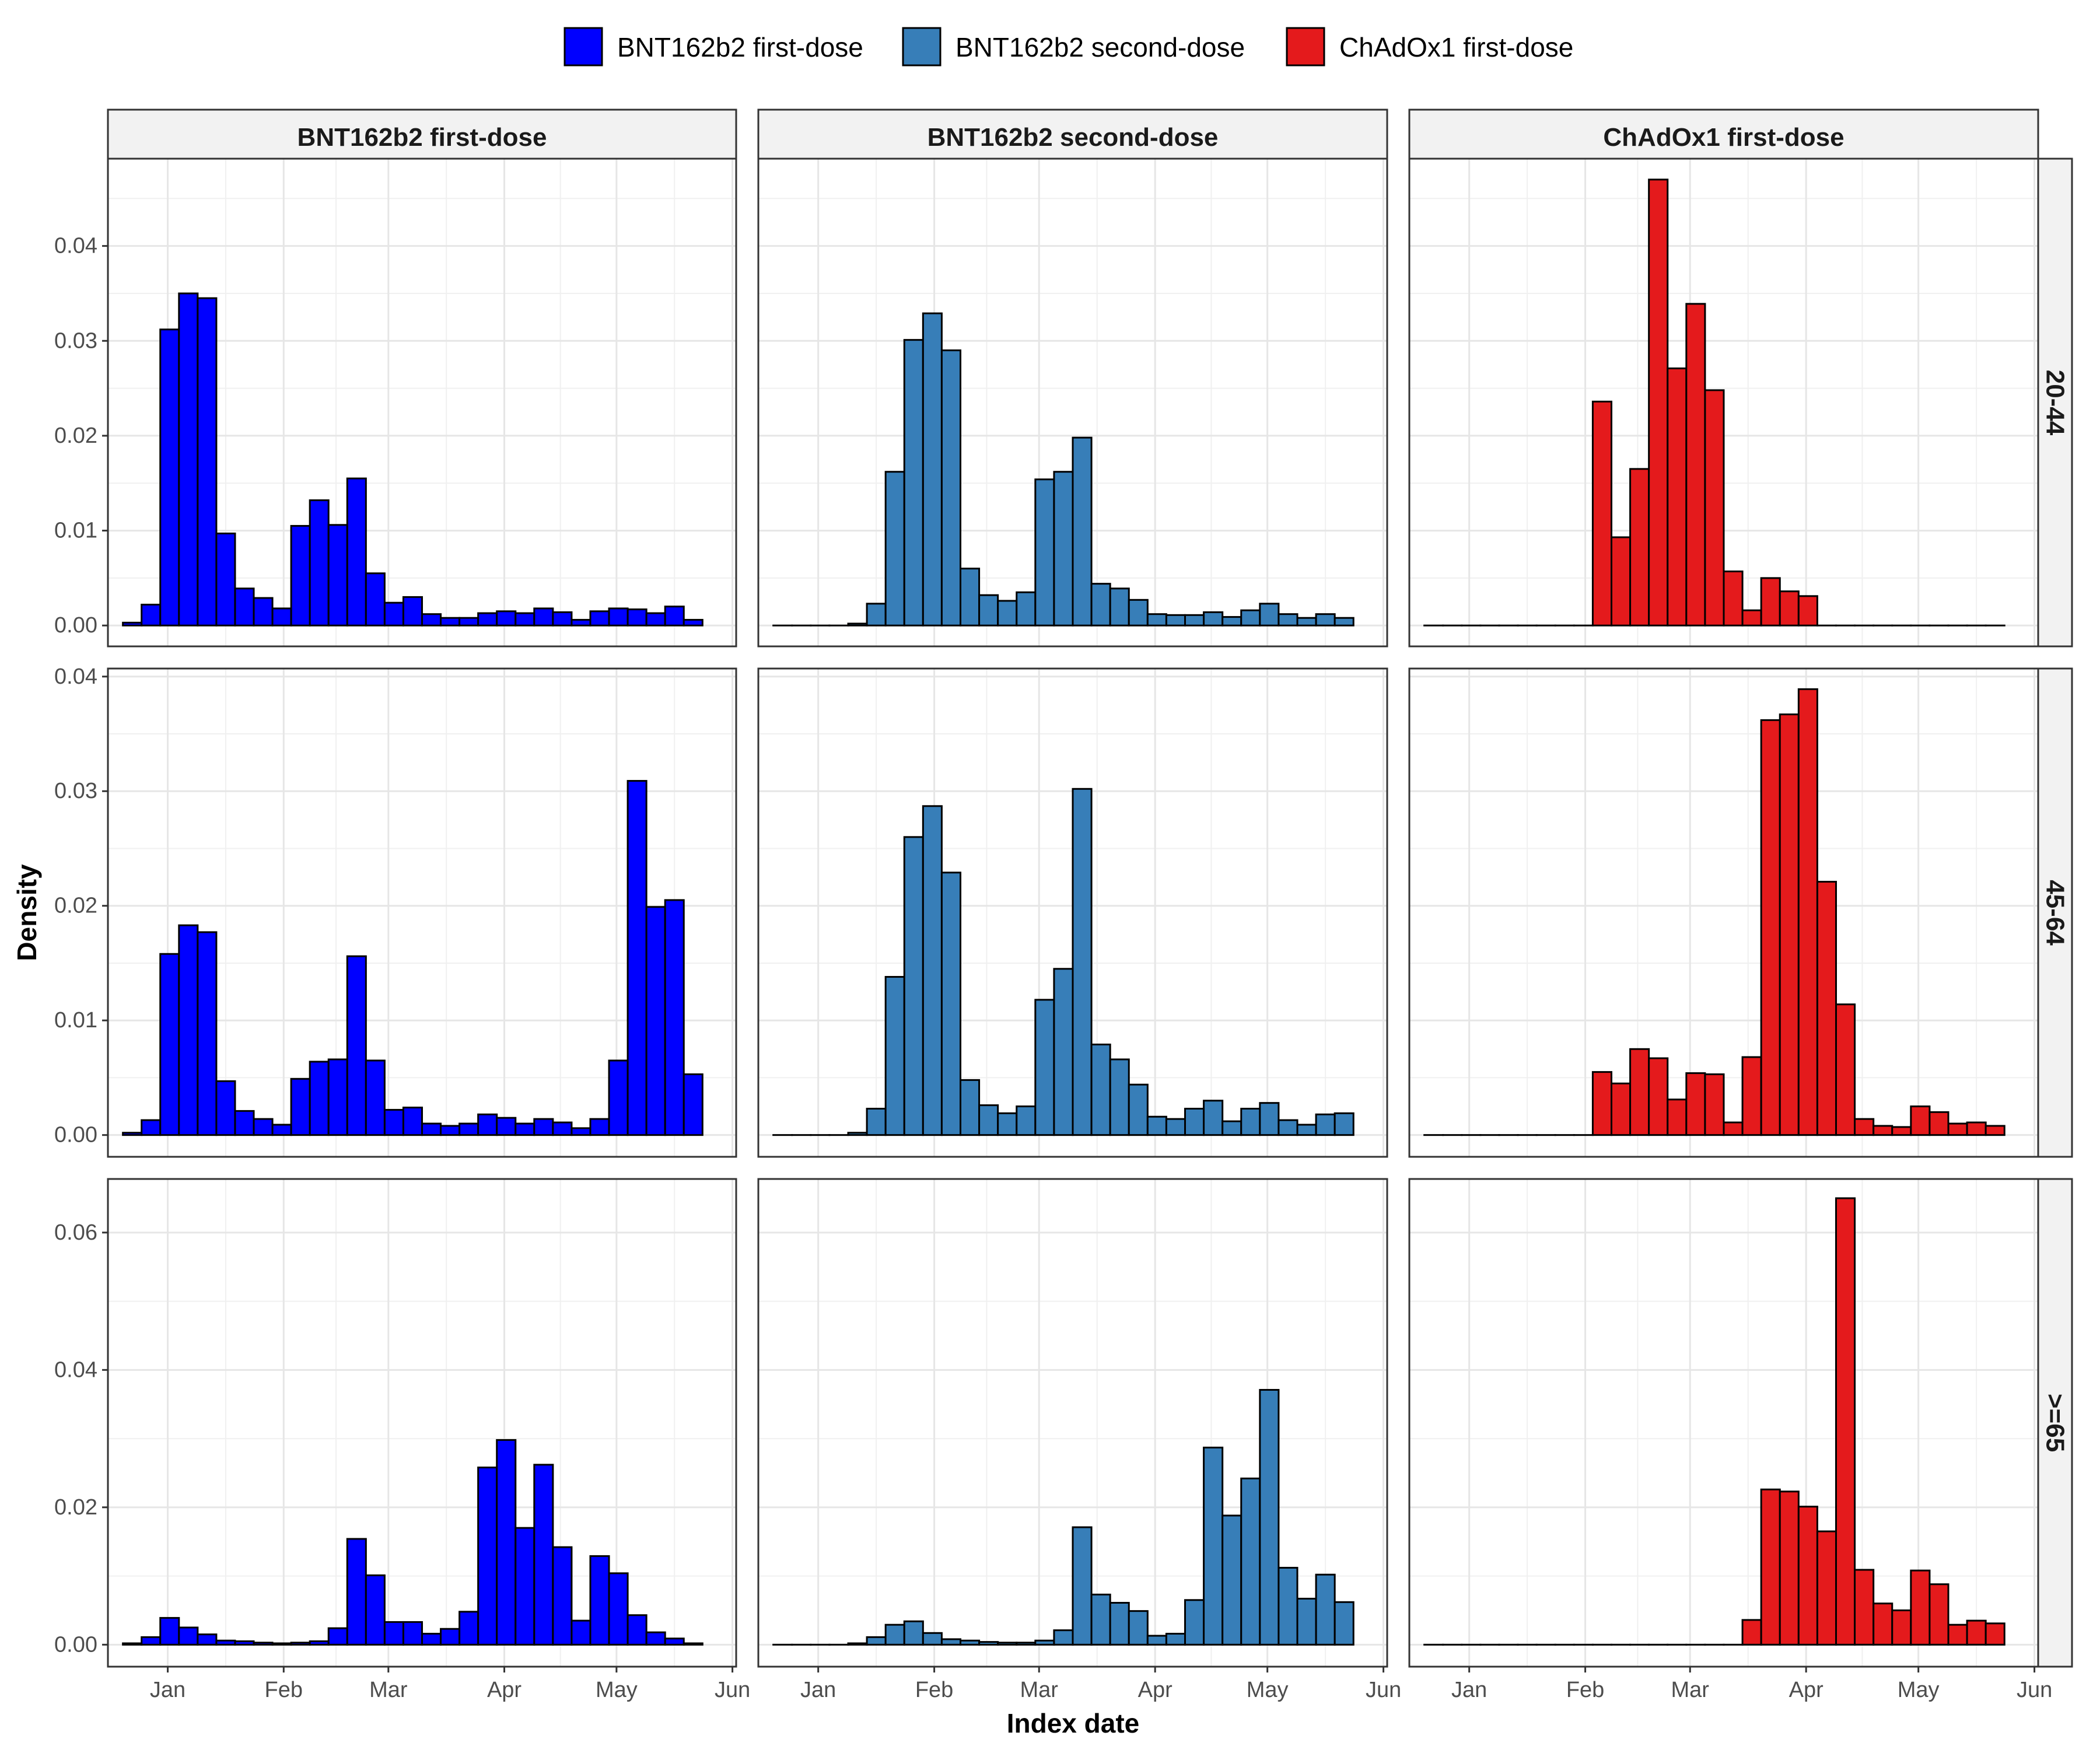 The width and height of the screenshot is (2100, 1753). I want to click on facet-strip-row-45-64: 45-64, so click(2055, 913).